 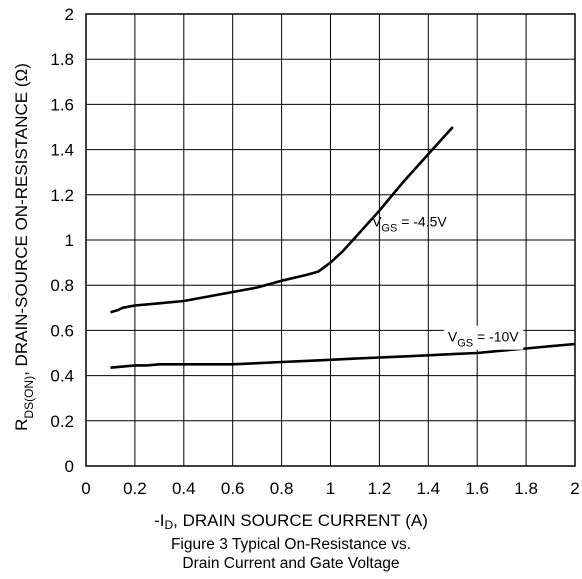 What do you see at coordinates (69, 240) in the screenshot?
I see `y-tick-label: 1` at bounding box center [69, 240].